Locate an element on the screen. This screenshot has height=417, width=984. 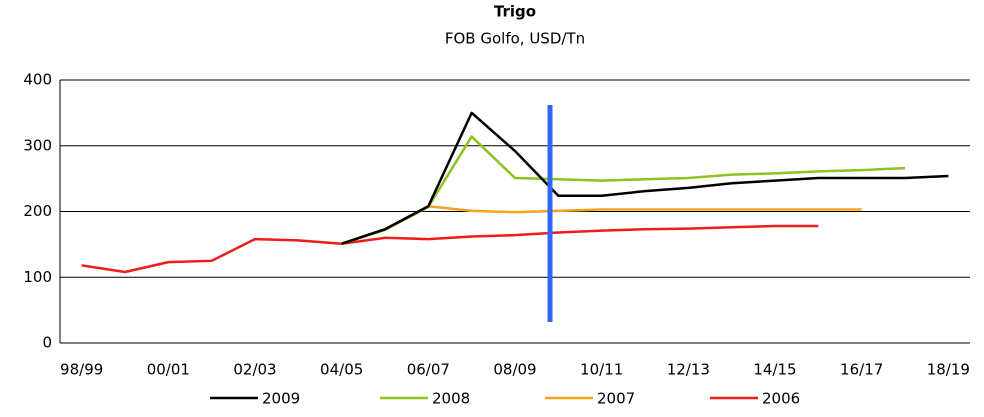
x-tick-label: 08/09 is located at coordinates (514, 370).